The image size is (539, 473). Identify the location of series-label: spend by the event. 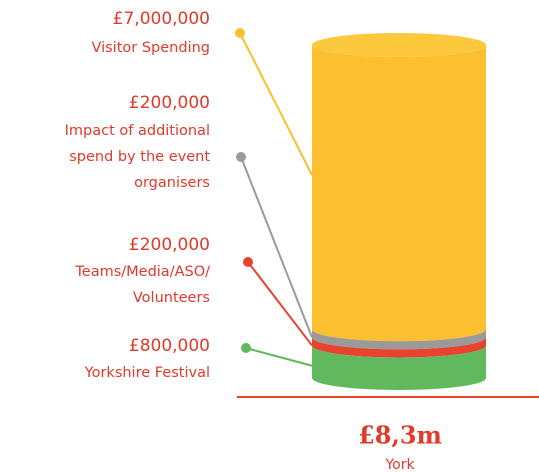
(139, 157).